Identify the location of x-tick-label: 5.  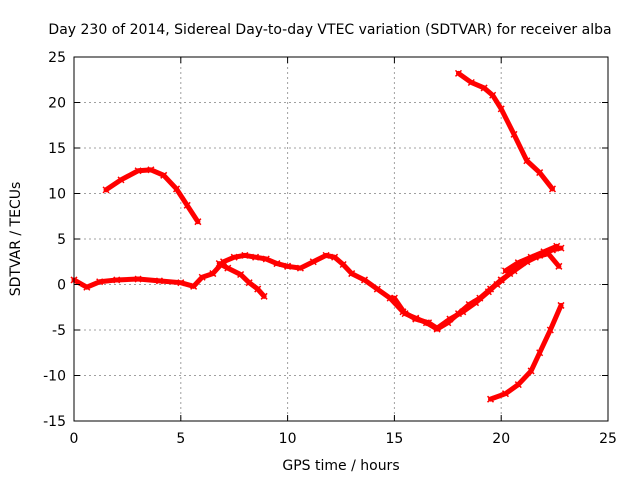
(180, 439).